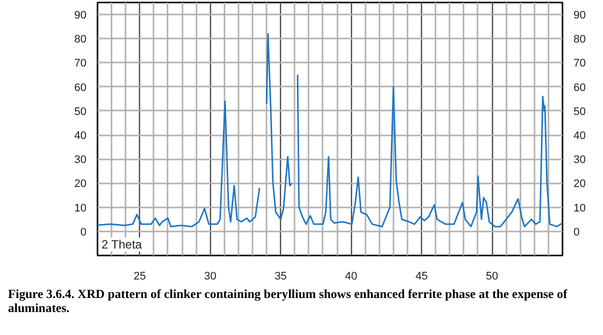 This screenshot has height=335, width=603. What do you see at coordinates (580, 112) in the screenshot?
I see `y2-tick-label: 50` at bounding box center [580, 112].